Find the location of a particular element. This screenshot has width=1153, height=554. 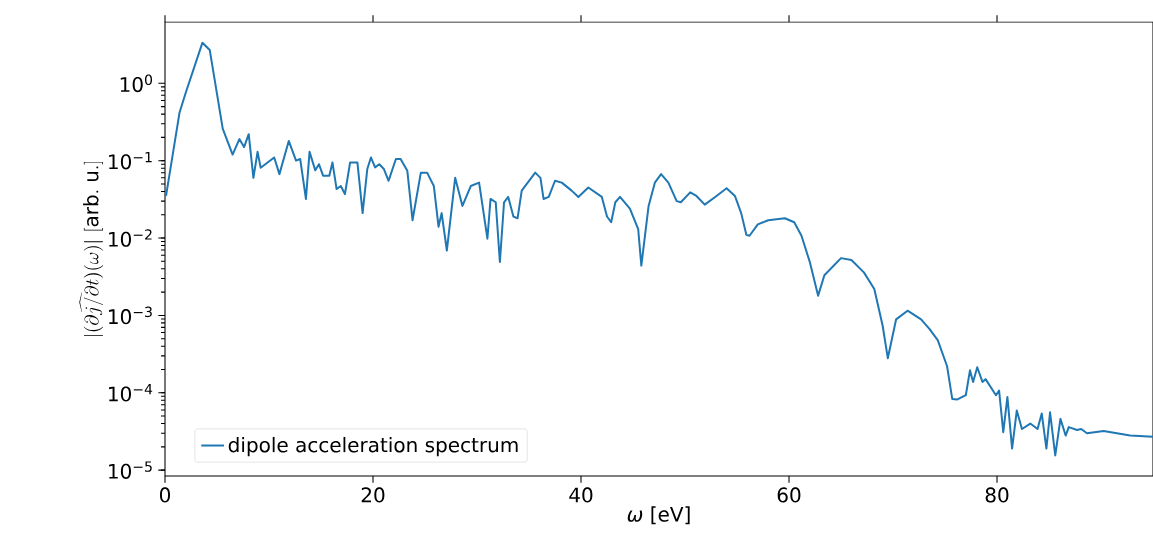

y-tick-label: 10$^{0}$ is located at coordinates (136, 83).